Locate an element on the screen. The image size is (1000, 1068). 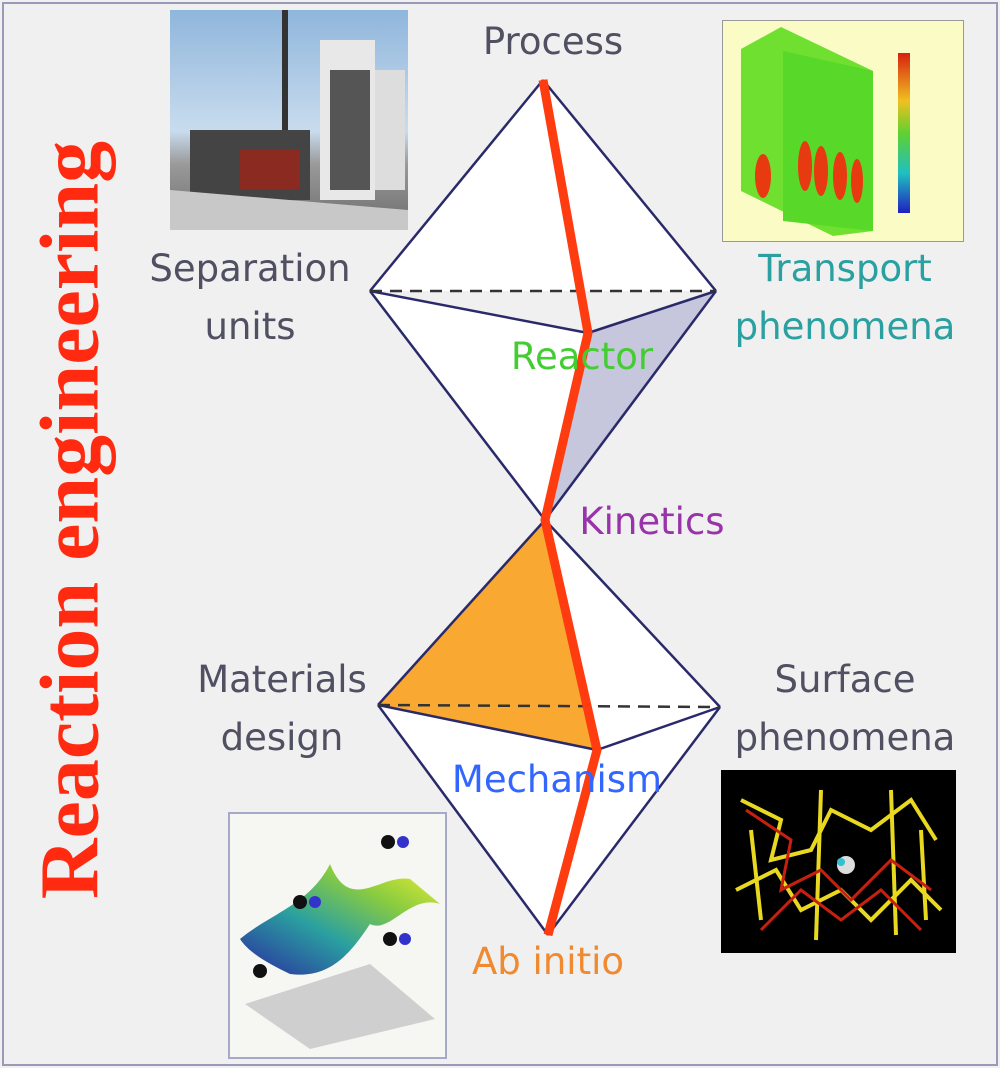
label-transport-phenomena: Transport phenomena is located at coordinates (845, 298).